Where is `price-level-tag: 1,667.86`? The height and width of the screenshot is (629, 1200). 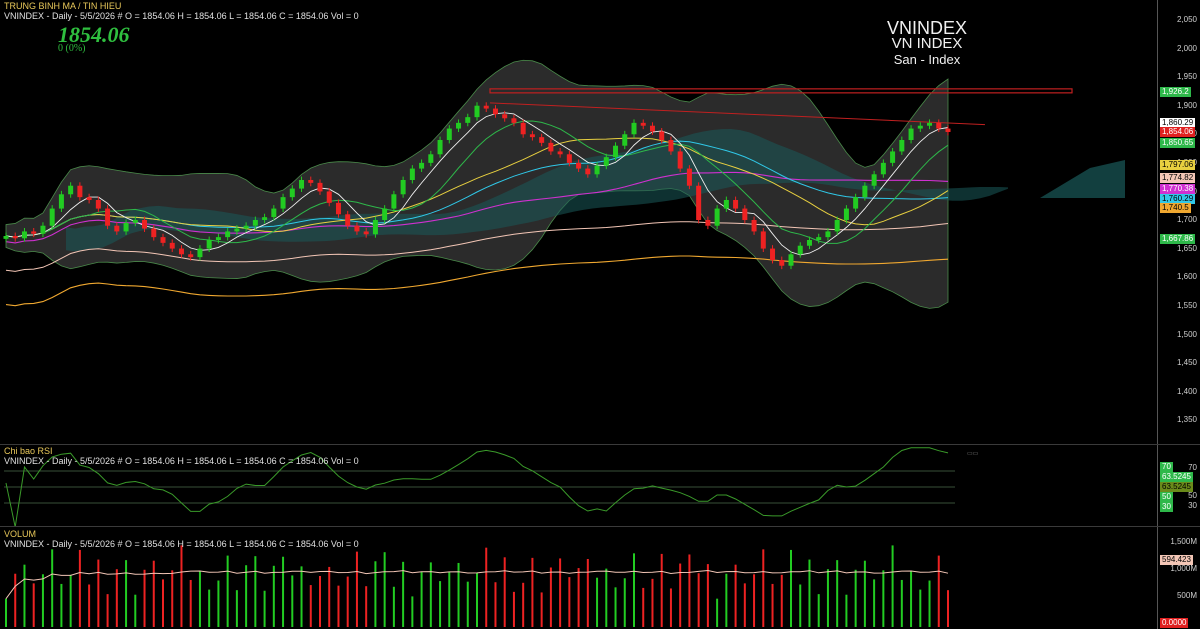 price-level-tag: 1,667.86 is located at coordinates (1178, 239).